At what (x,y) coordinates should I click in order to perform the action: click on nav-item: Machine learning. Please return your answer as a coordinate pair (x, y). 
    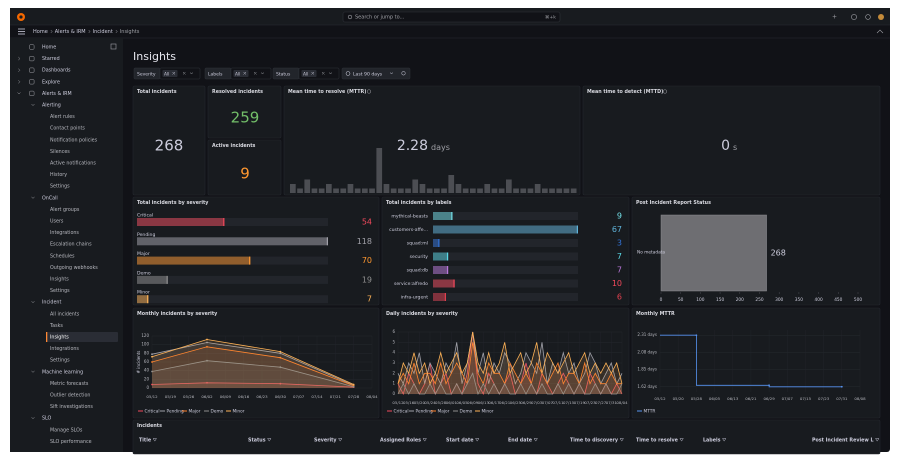
    Looking at the image, I should click on (62, 372).